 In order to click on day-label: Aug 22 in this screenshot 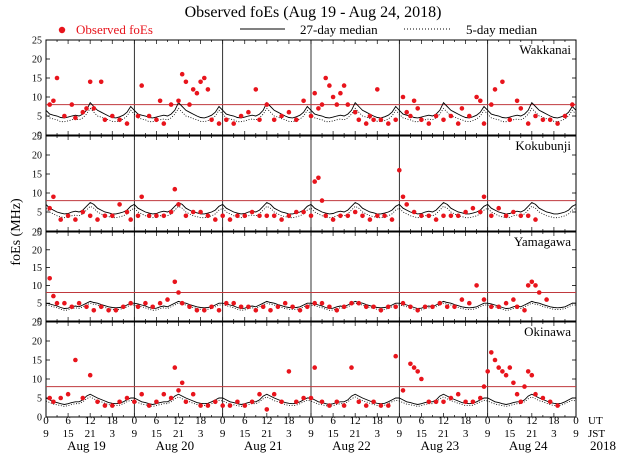, I will do `click(351, 445)`.